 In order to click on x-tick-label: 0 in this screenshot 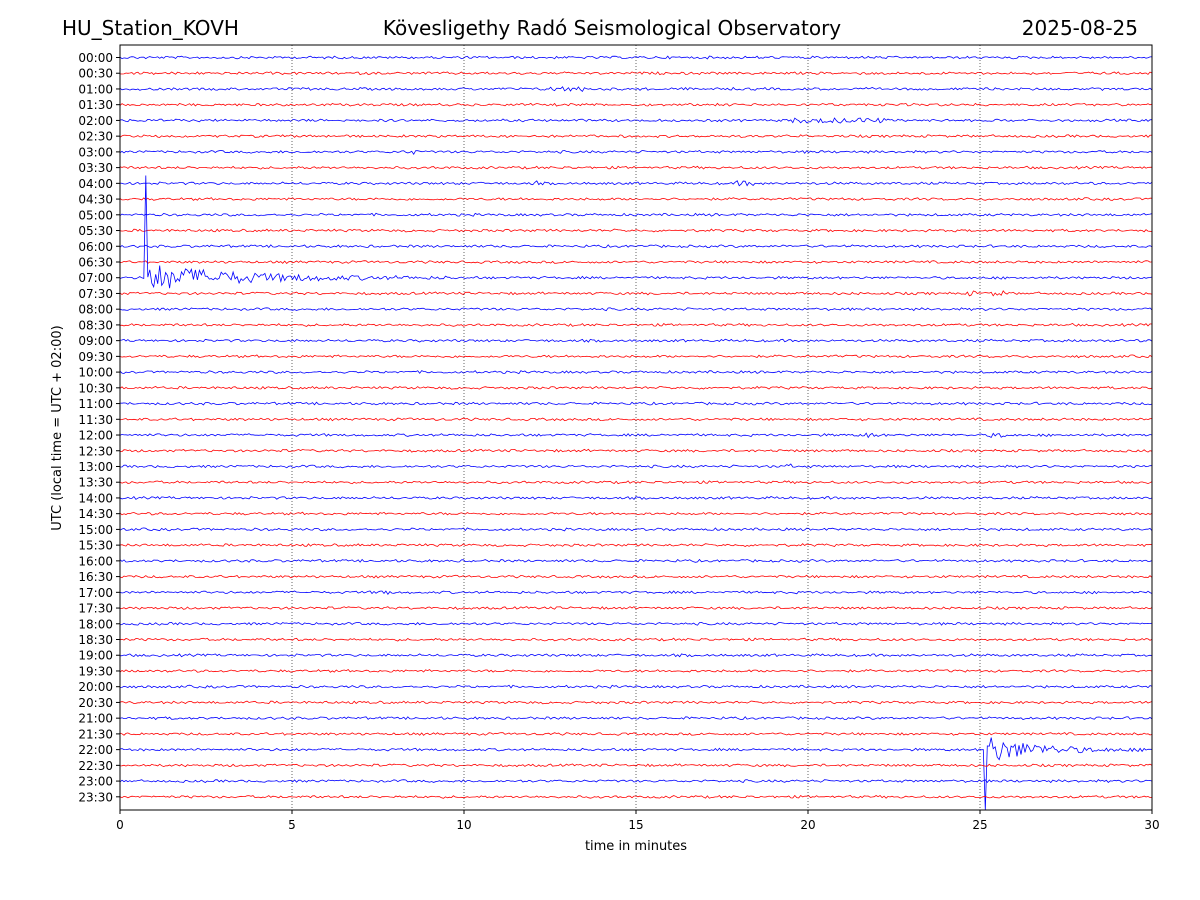, I will do `click(120, 825)`.